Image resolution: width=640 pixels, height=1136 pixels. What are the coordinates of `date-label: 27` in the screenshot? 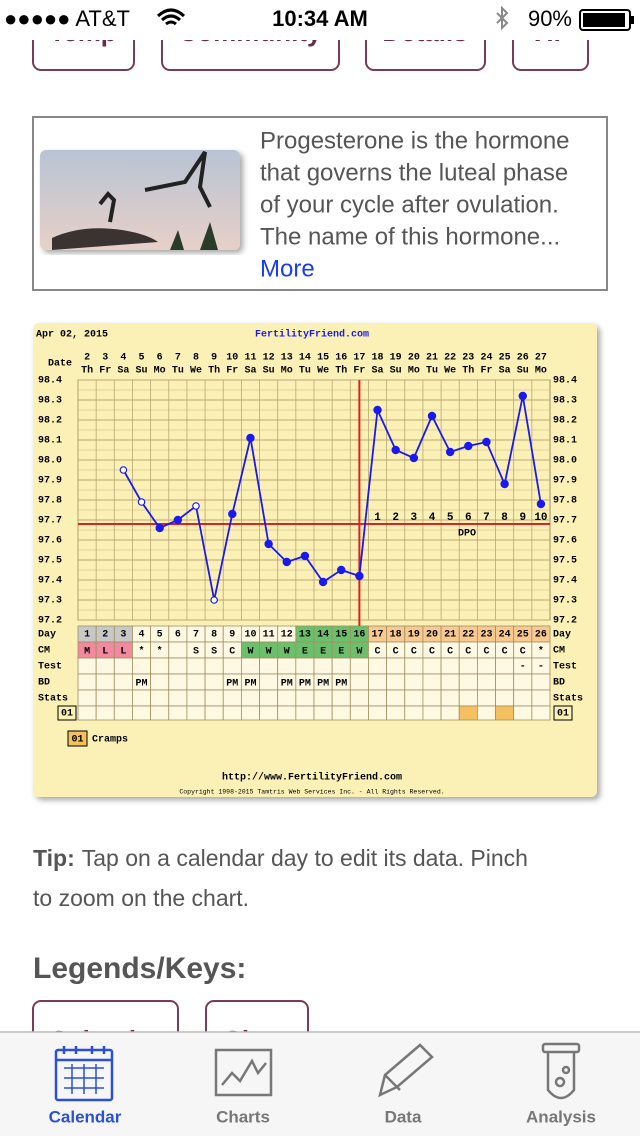 It's located at (541, 358).